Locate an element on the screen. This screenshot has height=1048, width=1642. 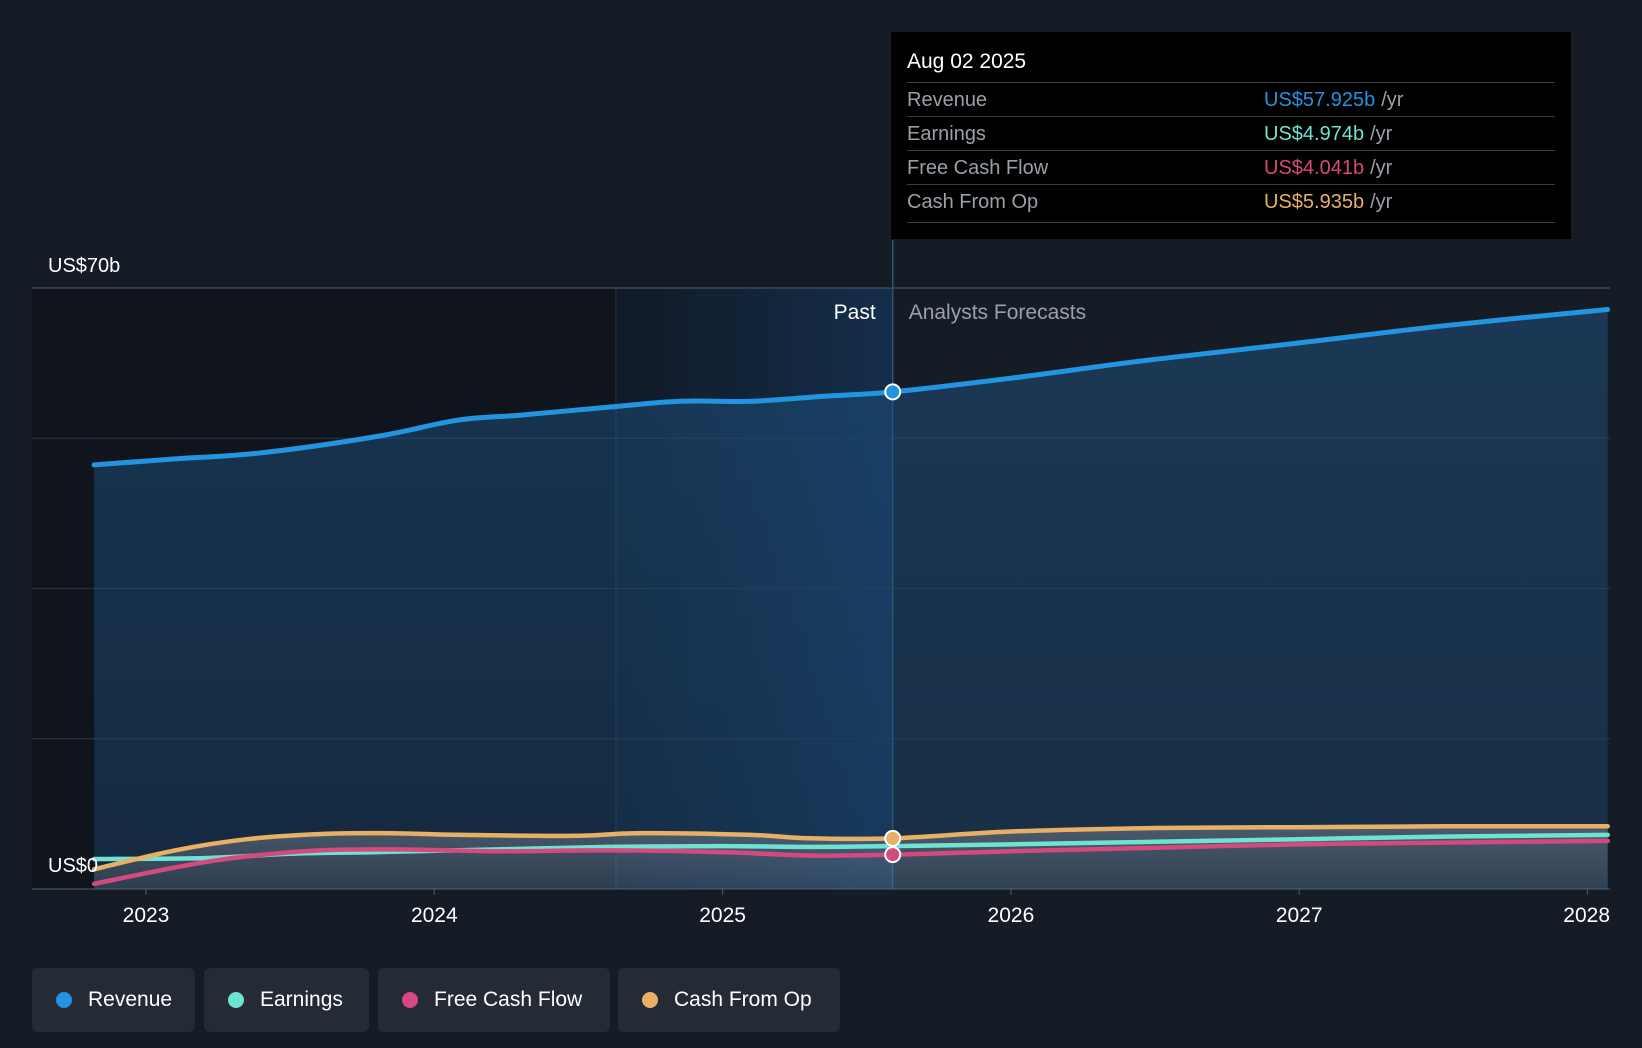
cfo-line is located at coordinates (850, 848).